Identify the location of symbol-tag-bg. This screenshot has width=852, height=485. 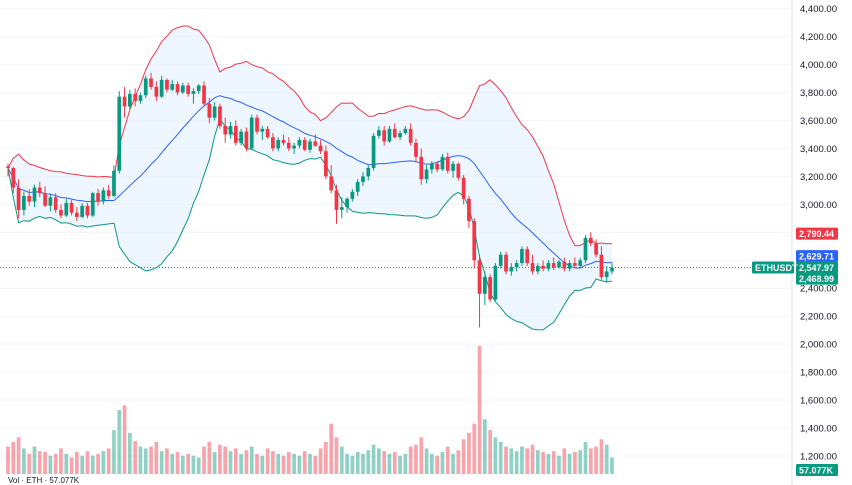
(773, 267).